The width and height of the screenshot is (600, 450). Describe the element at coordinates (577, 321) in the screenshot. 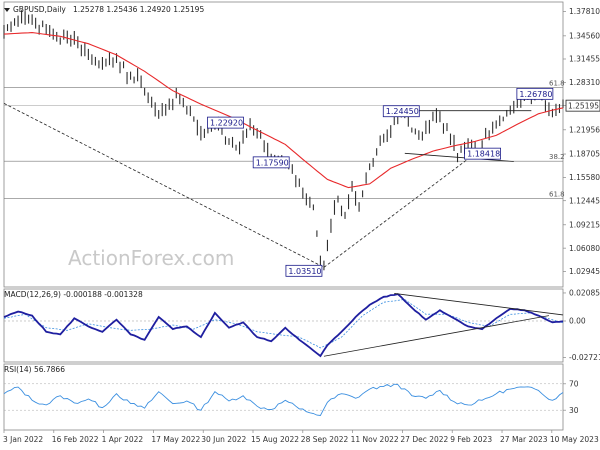

I see `macd-y-tick-label: 0.00` at that location.